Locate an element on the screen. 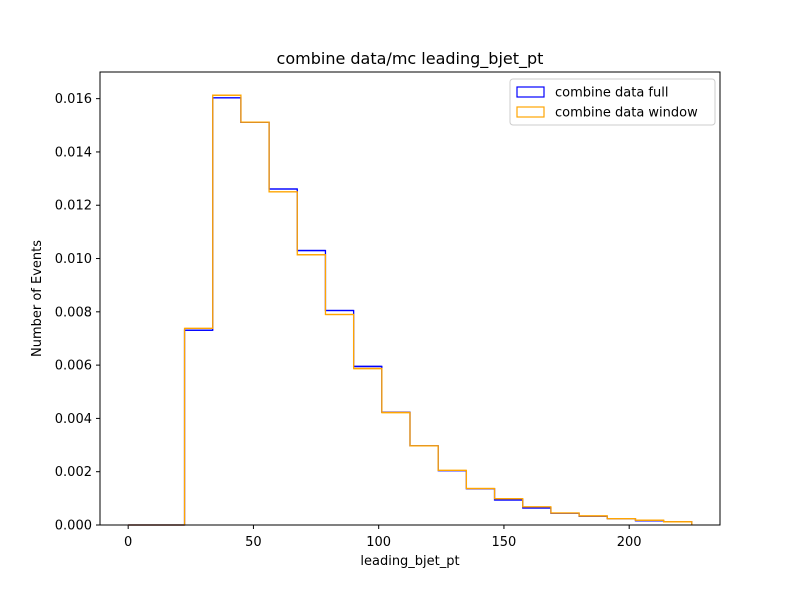 The image size is (800, 605). y-tick-label: 0.002 is located at coordinates (73, 472).